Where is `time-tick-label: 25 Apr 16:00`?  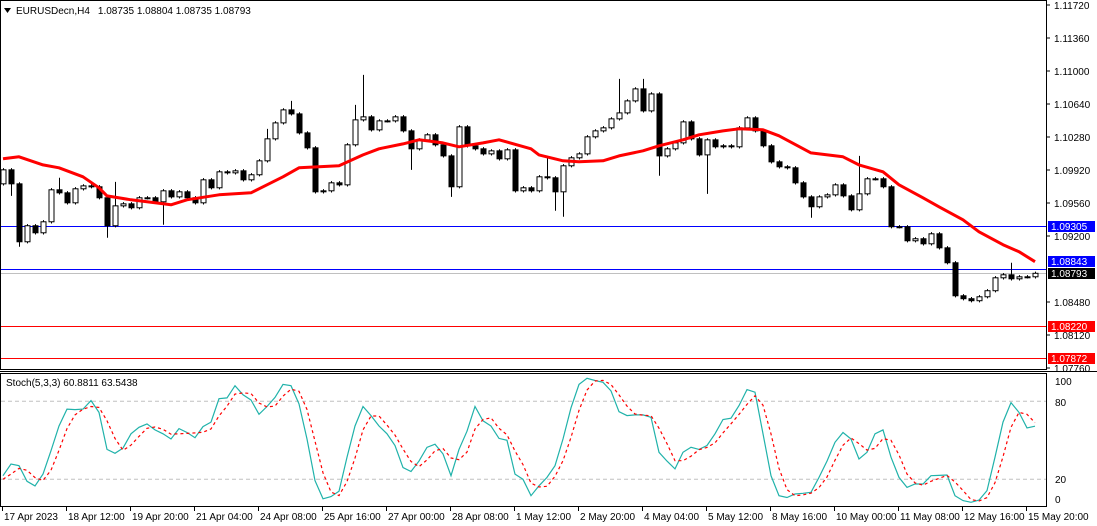
time-tick-label: 25 Apr 16:00 is located at coordinates (352, 517).